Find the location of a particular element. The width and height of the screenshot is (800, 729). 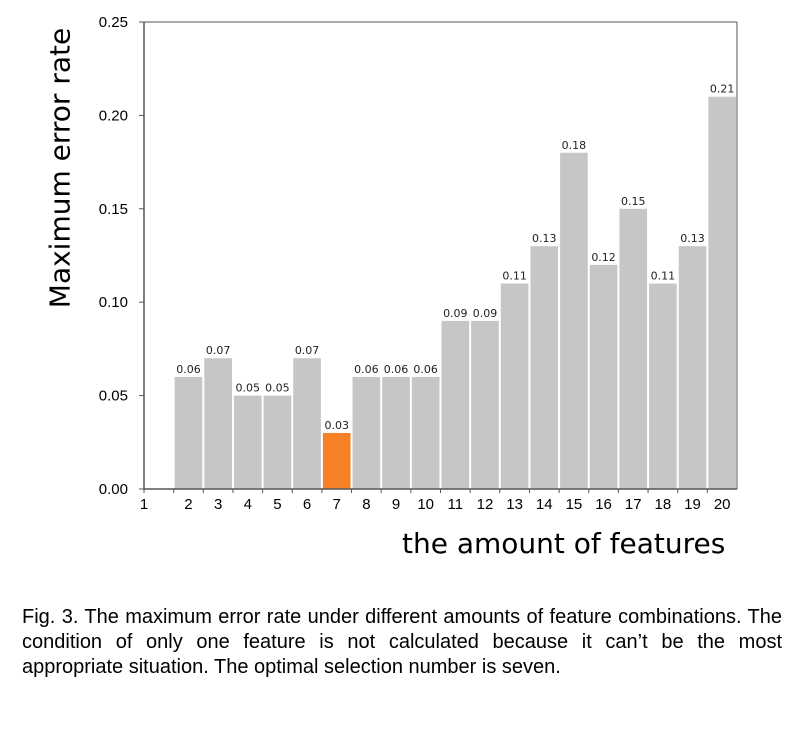

y-tick-label: 0.15 is located at coordinates (113, 209).